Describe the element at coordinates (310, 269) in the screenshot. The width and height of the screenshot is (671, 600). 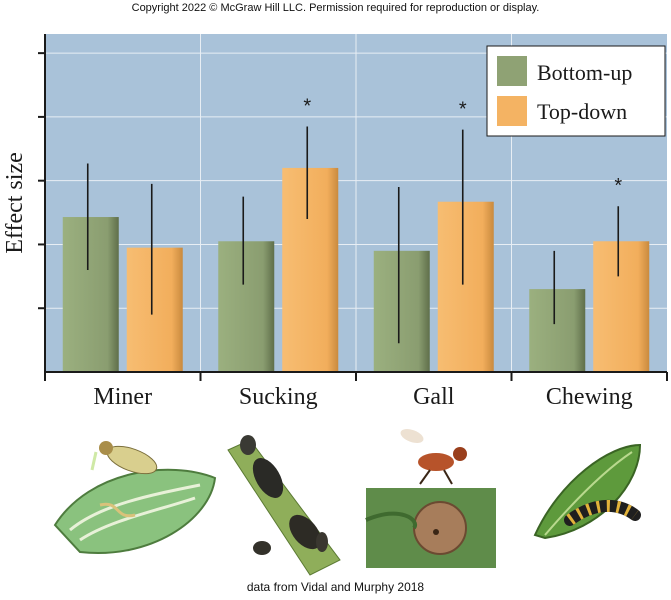
I see `bar-sucking-top-down` at that location.